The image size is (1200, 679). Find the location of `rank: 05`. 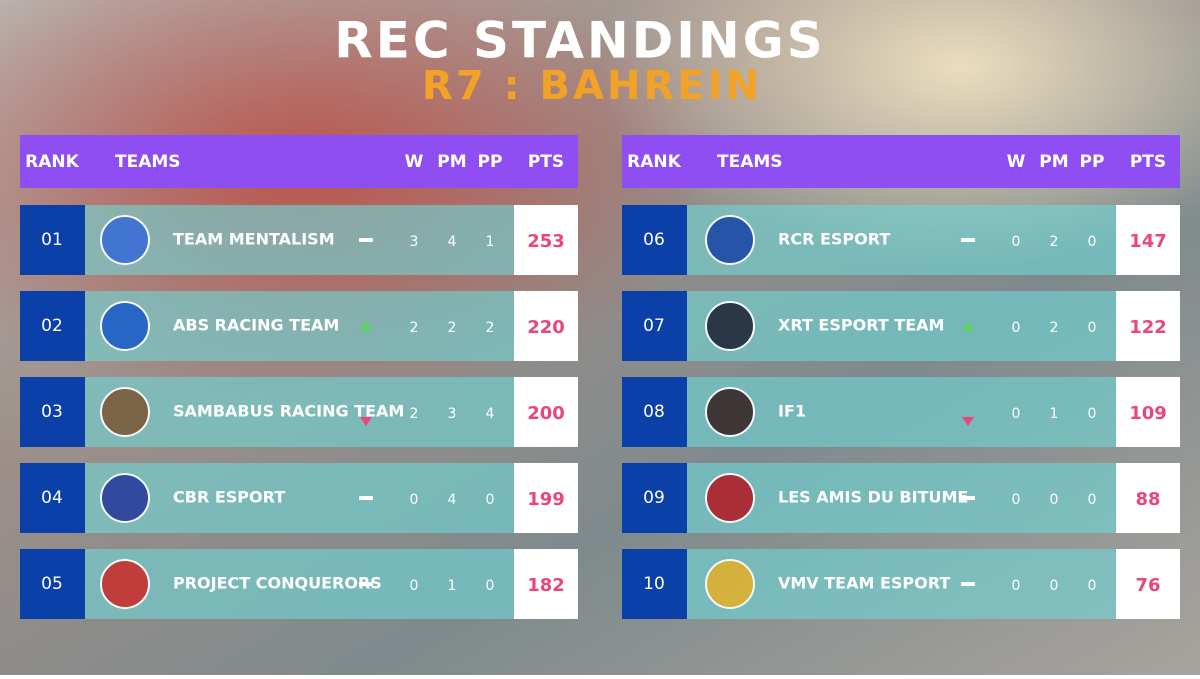

rank: 05 is located at coordinates (52, 584).